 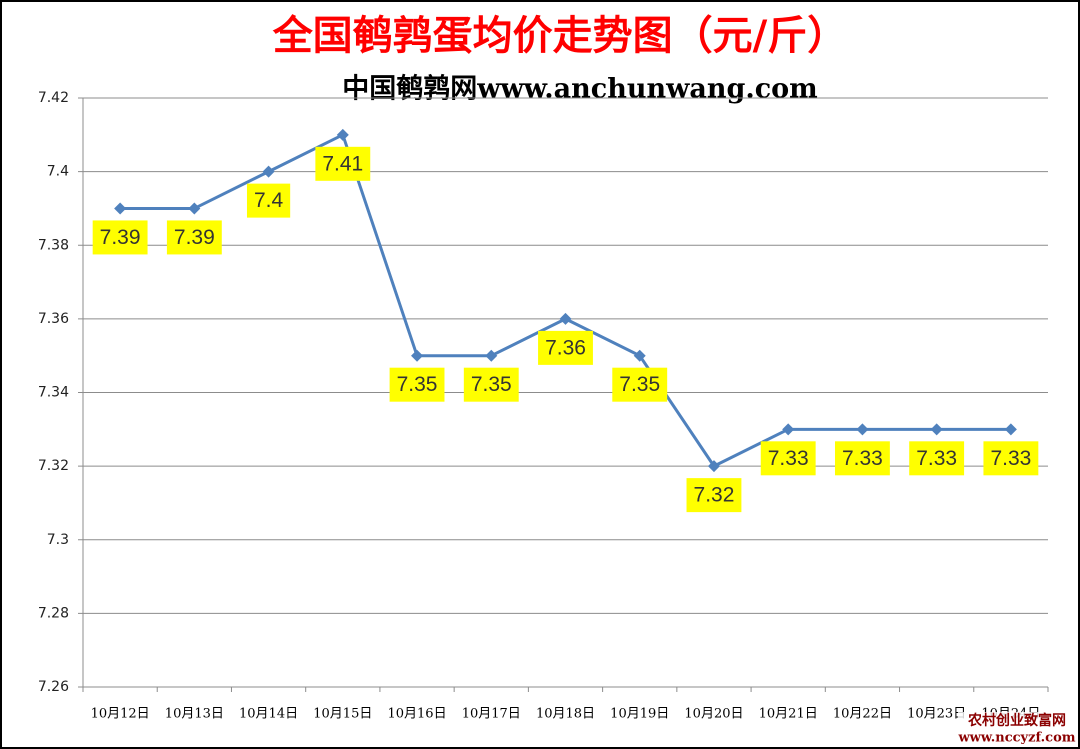 I want to click on x-tick-label: 10月15日, so click(x=342, y=714).